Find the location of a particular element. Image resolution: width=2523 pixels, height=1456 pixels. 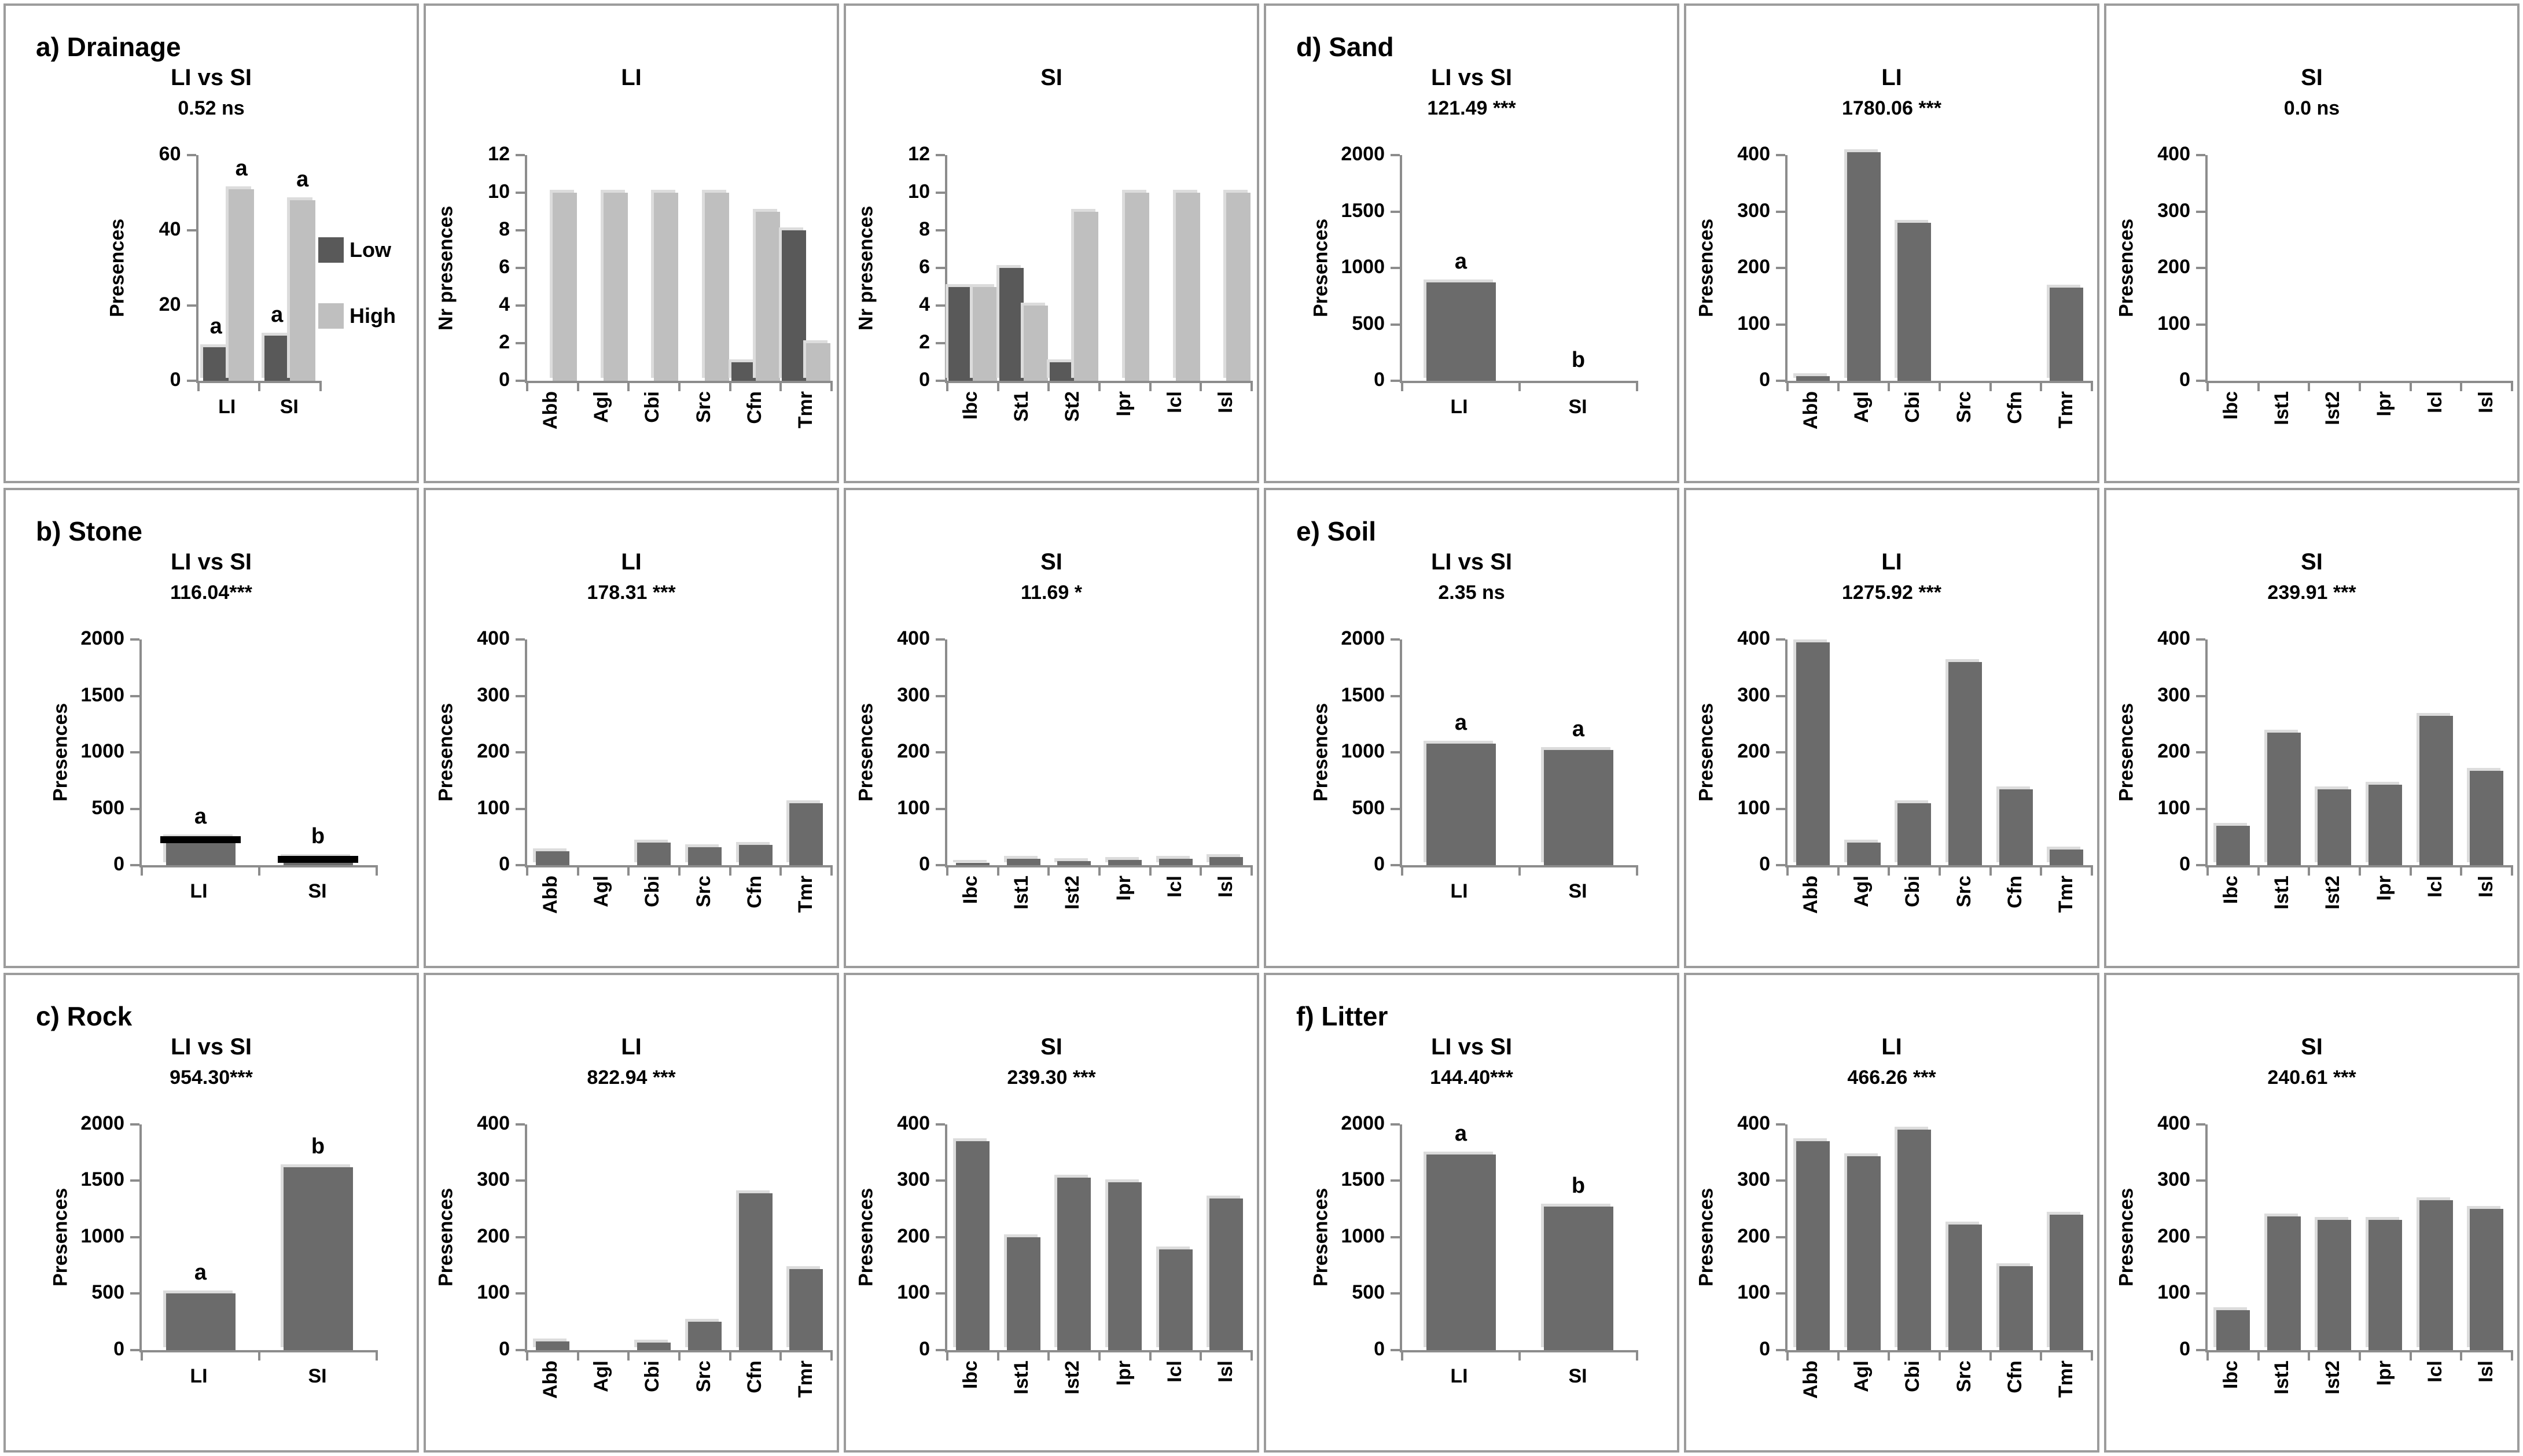

x-category-label-text: SI is located at coordinates (317, 891).